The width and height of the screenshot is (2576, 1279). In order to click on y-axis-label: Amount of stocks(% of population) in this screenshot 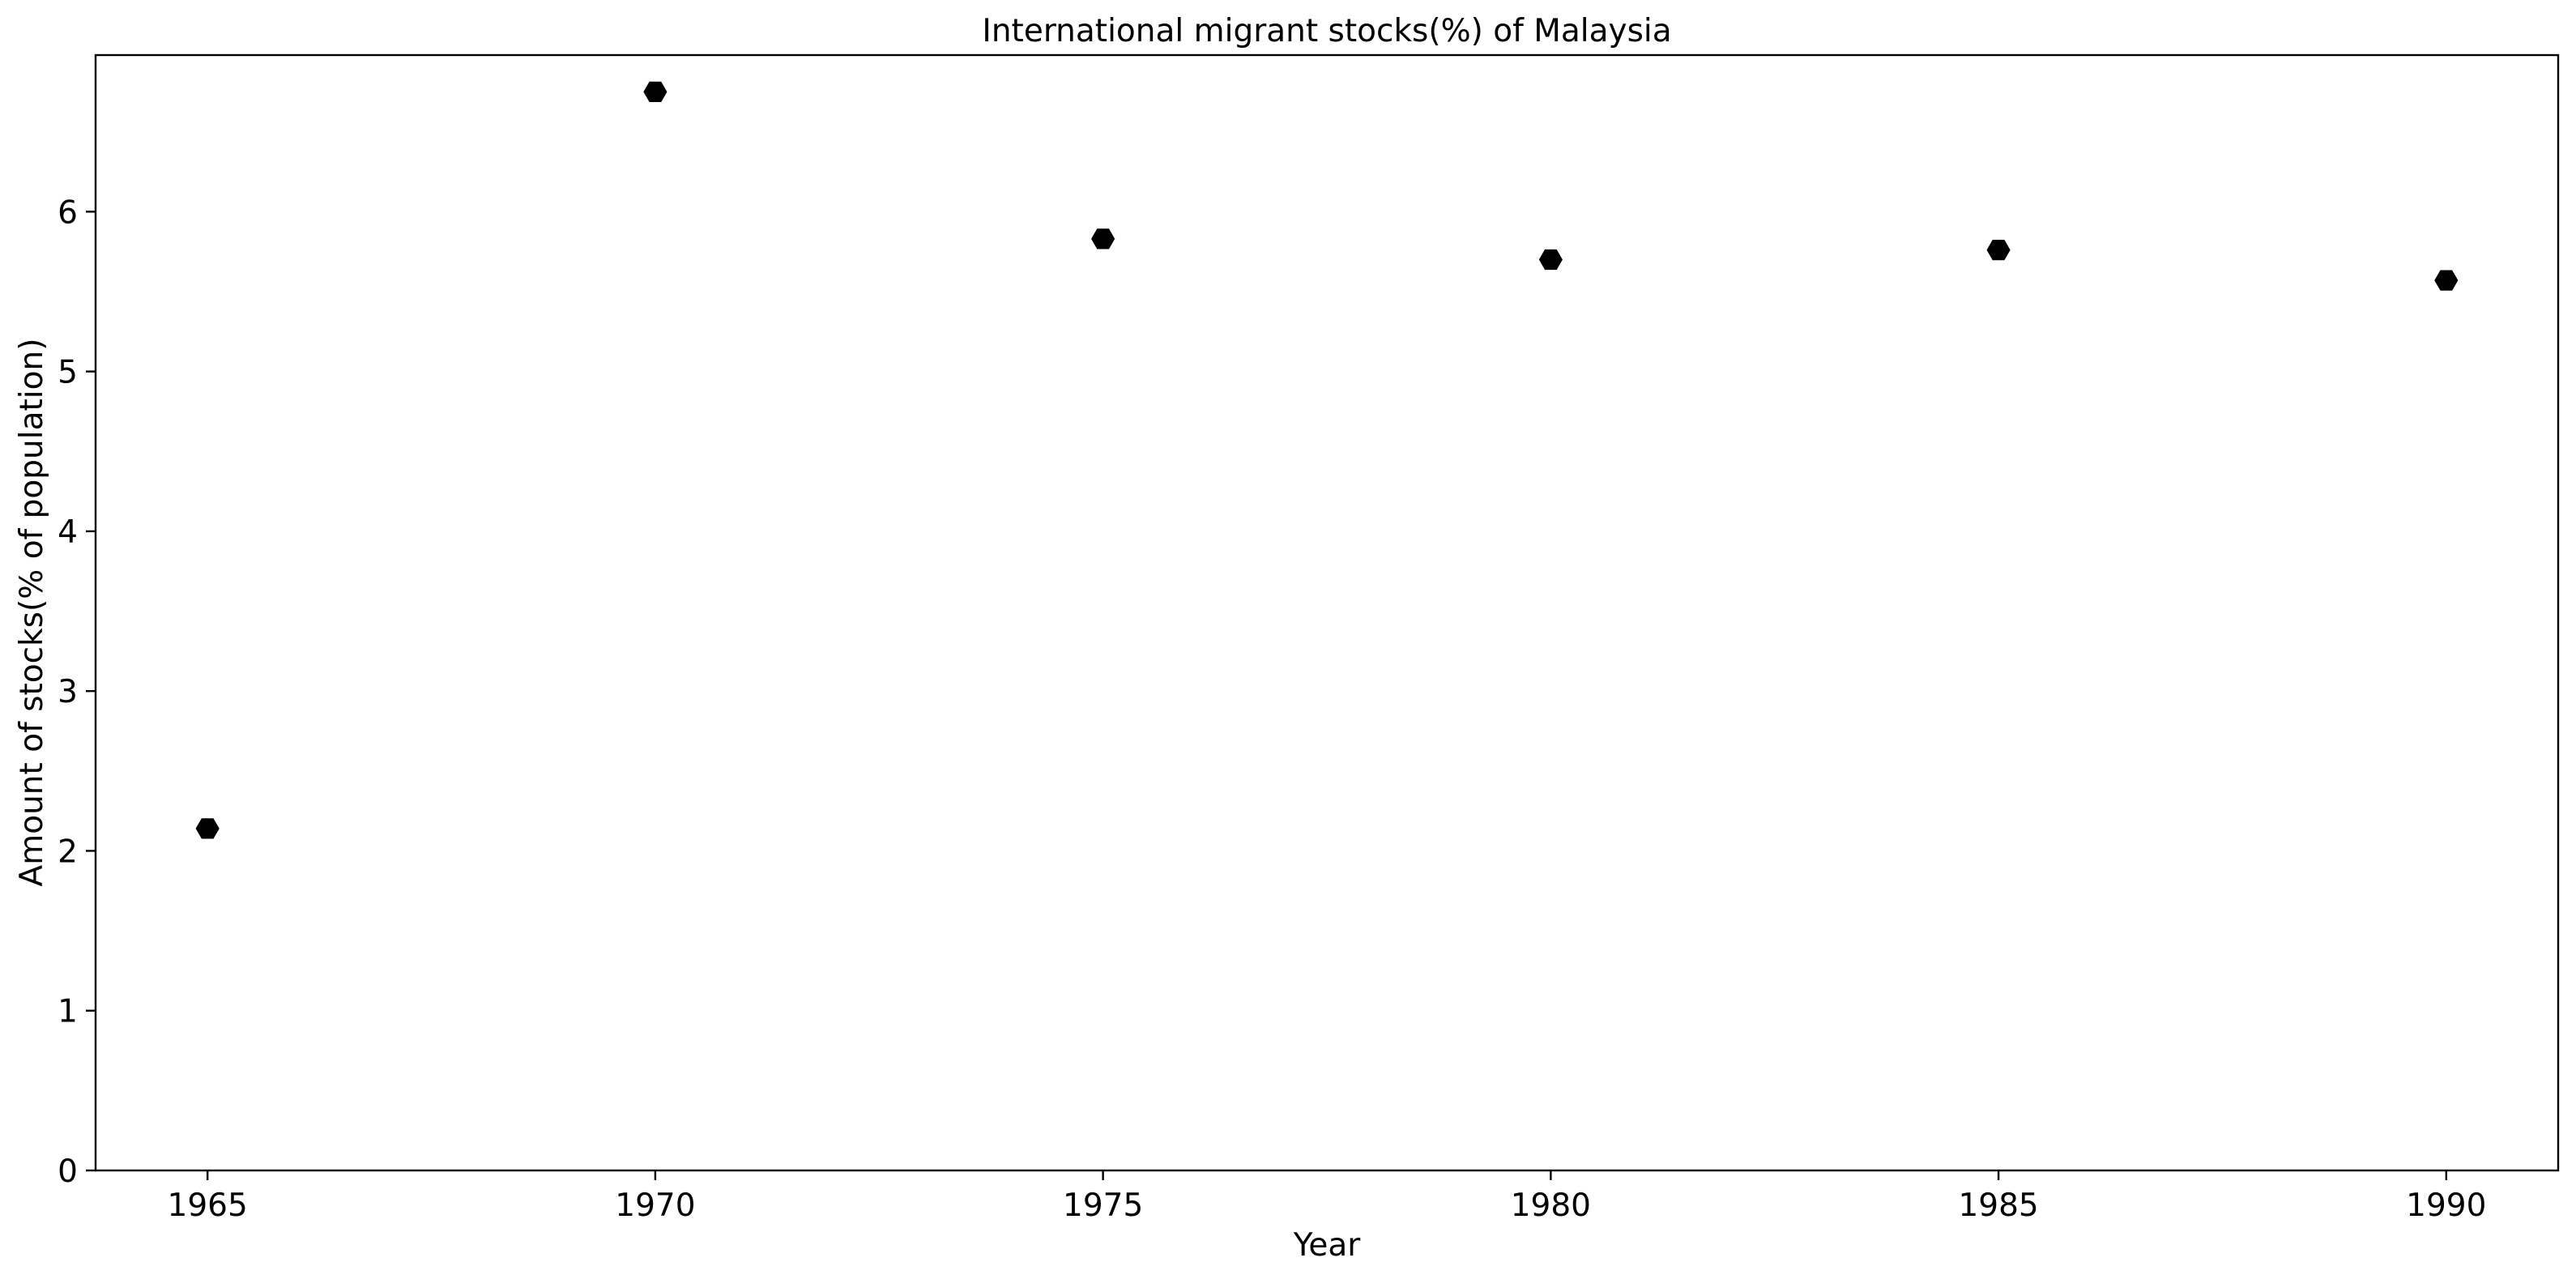, I will do `click(32, 613)`.